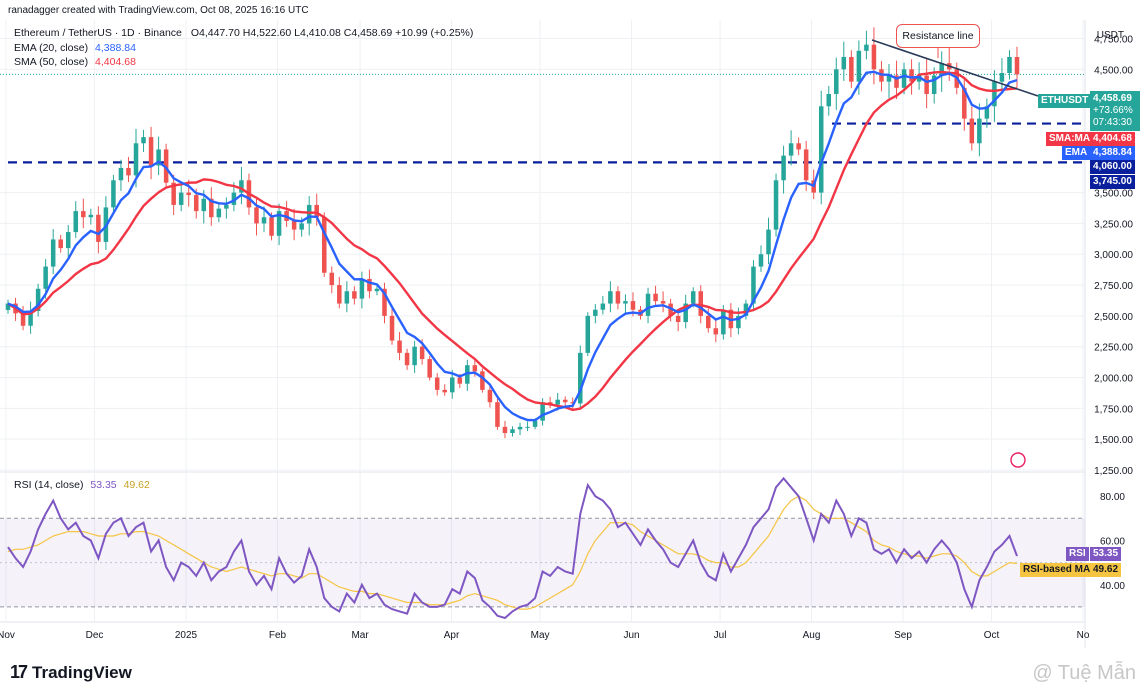  Describe the element at coordinates (1113, 348) in the screenshot. I see `price-tick-label: 2,250.00` at that location.